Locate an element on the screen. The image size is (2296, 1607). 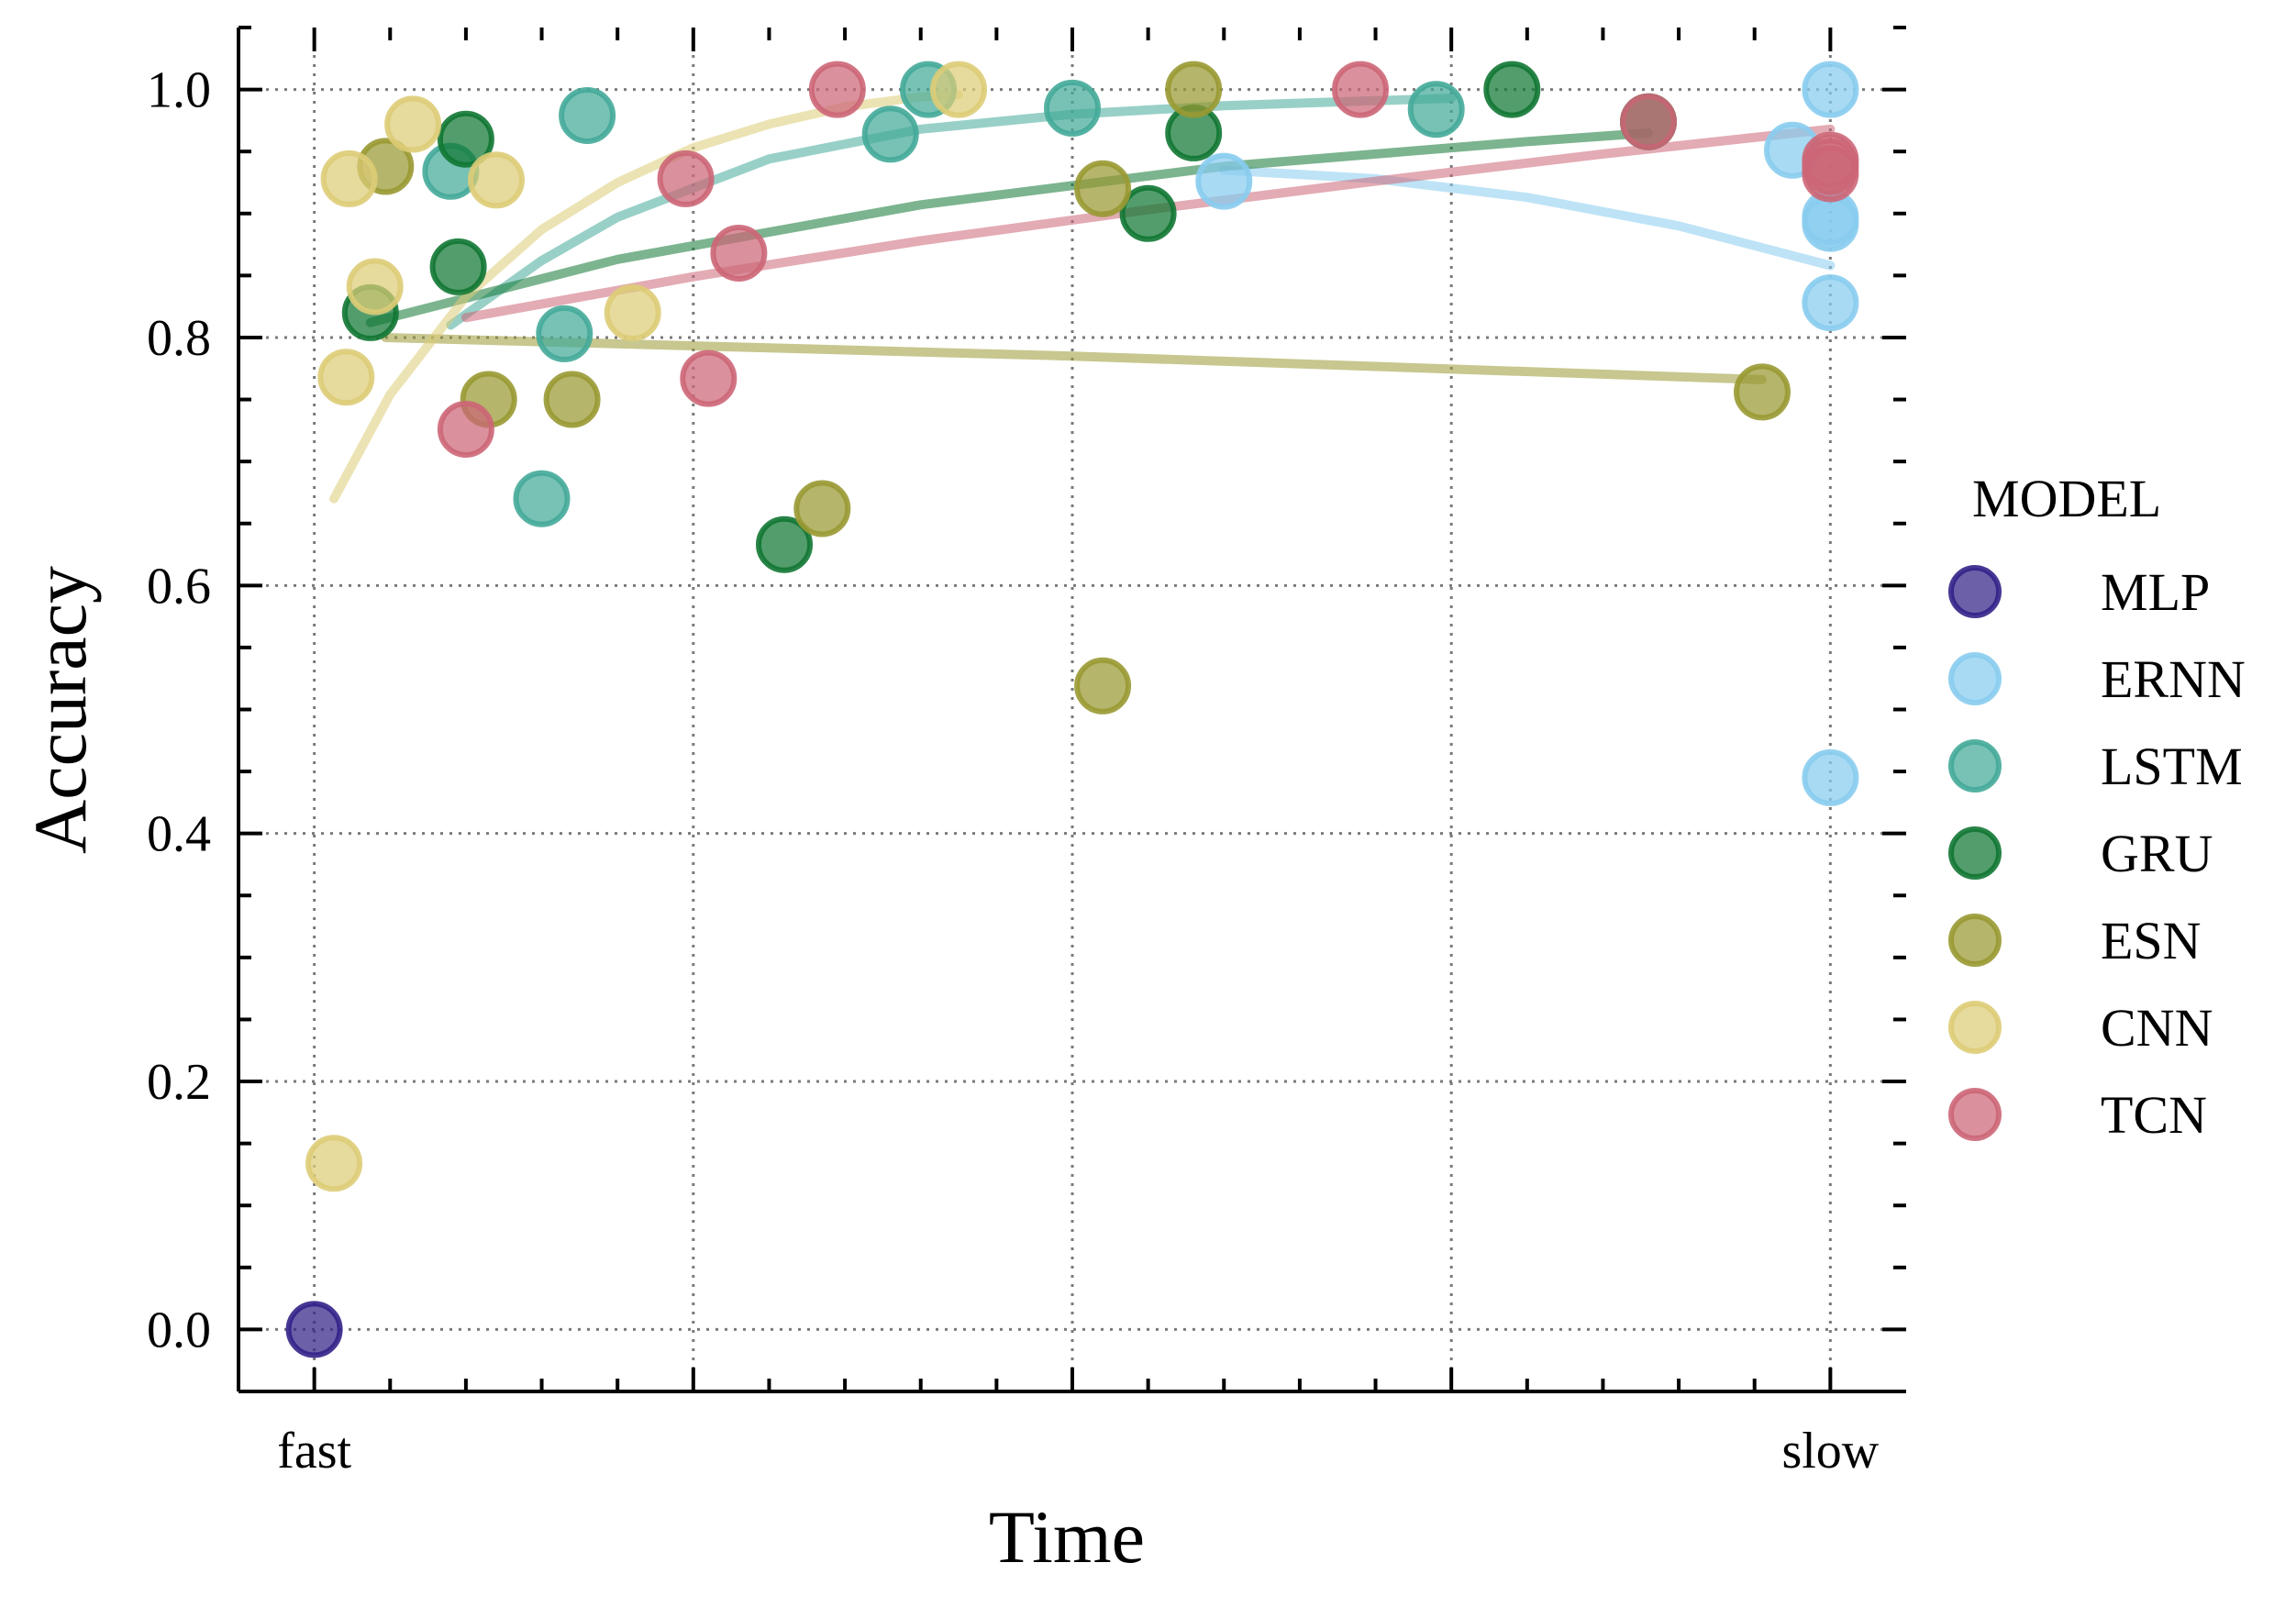
legend-label-gru: GRU is located at coordinates (2157, 853).